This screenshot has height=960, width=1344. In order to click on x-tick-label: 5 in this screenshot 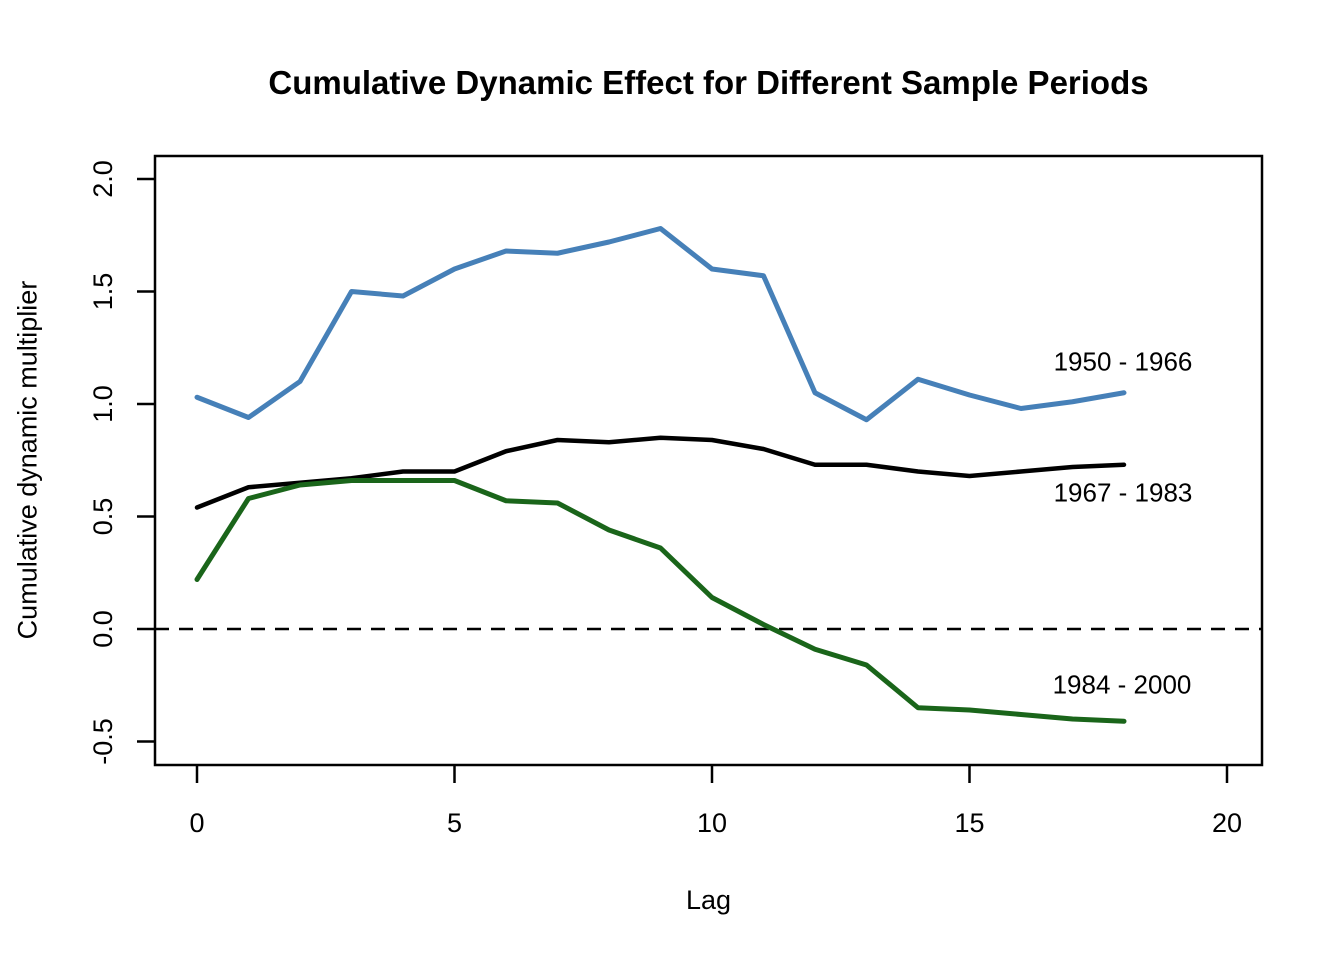, I will do `click(454, 823)`.